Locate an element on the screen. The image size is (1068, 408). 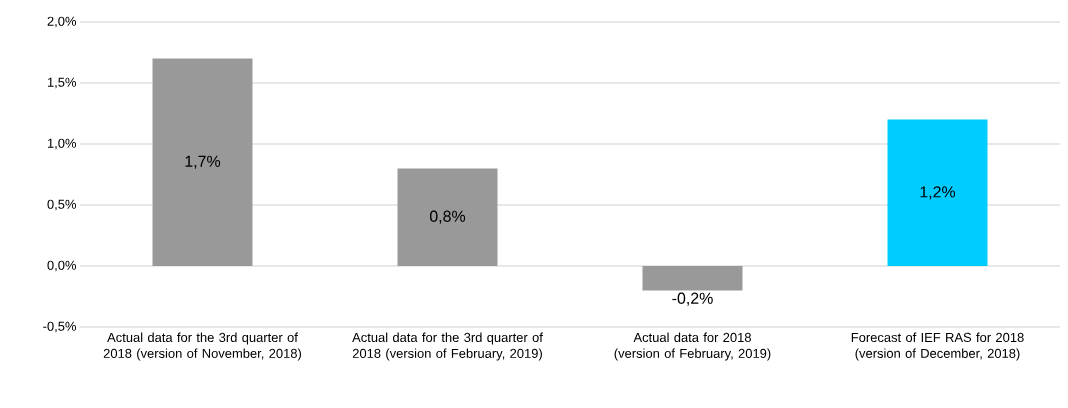
x-tick-label: Actual data for the 3rd quarter of 2018 (version of November, 2018) is located at coordinates (202, 346).